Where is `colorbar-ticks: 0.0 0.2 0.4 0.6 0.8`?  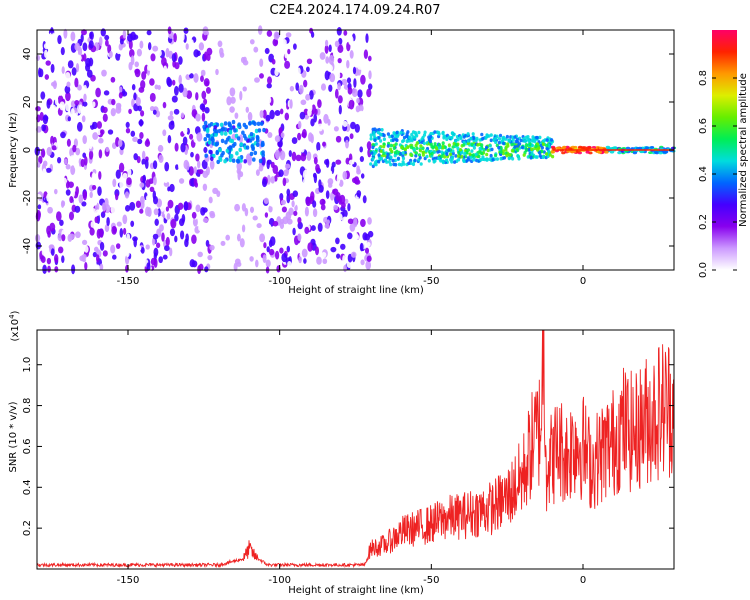
colorbar-ticks: 0.0 0.2 0.4 0.6 0.8 is located at coordinates (717, 174).